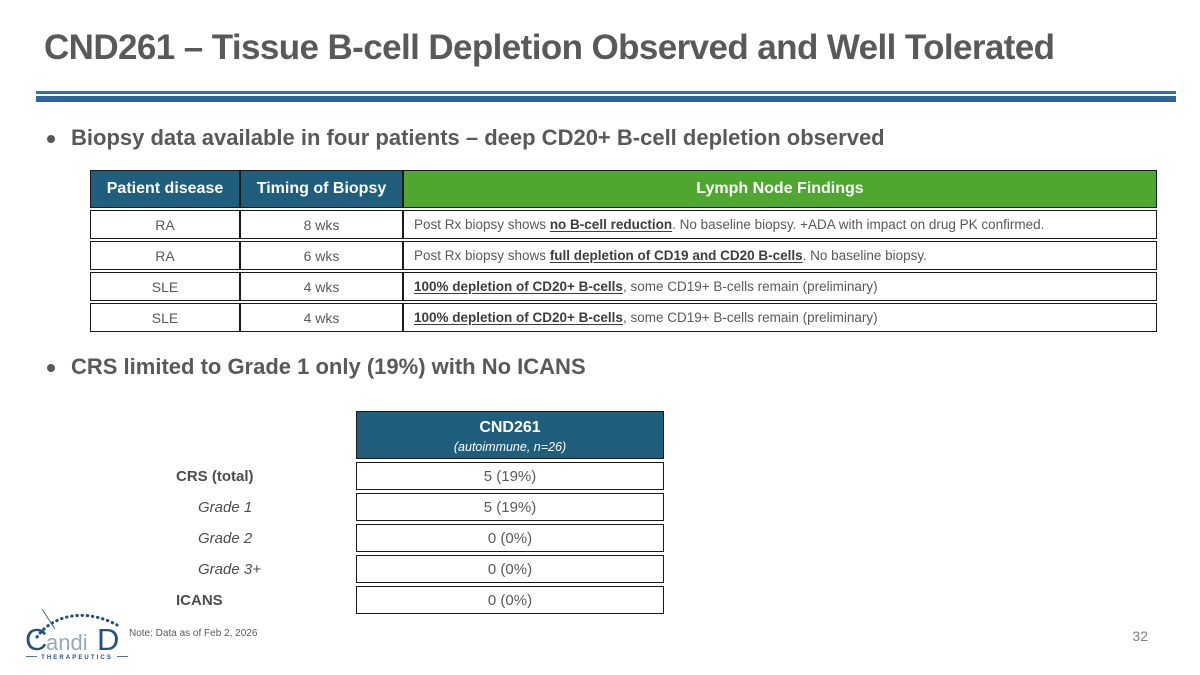 This screenshot has height=675, width=1200. Describe the element at coordinates (77, 626) in the screenshot. I see `logo-dotted-arc` at that location.